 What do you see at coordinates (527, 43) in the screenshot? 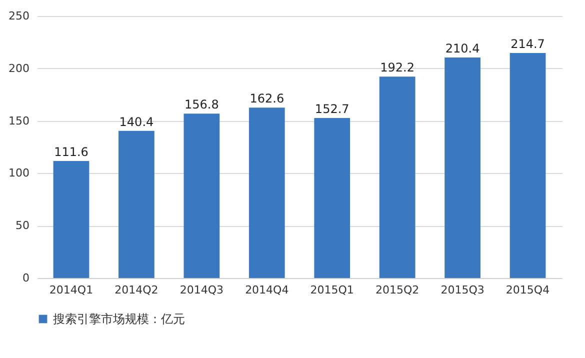
I see `data-label: 214.7` at bounding box center [527, 43].